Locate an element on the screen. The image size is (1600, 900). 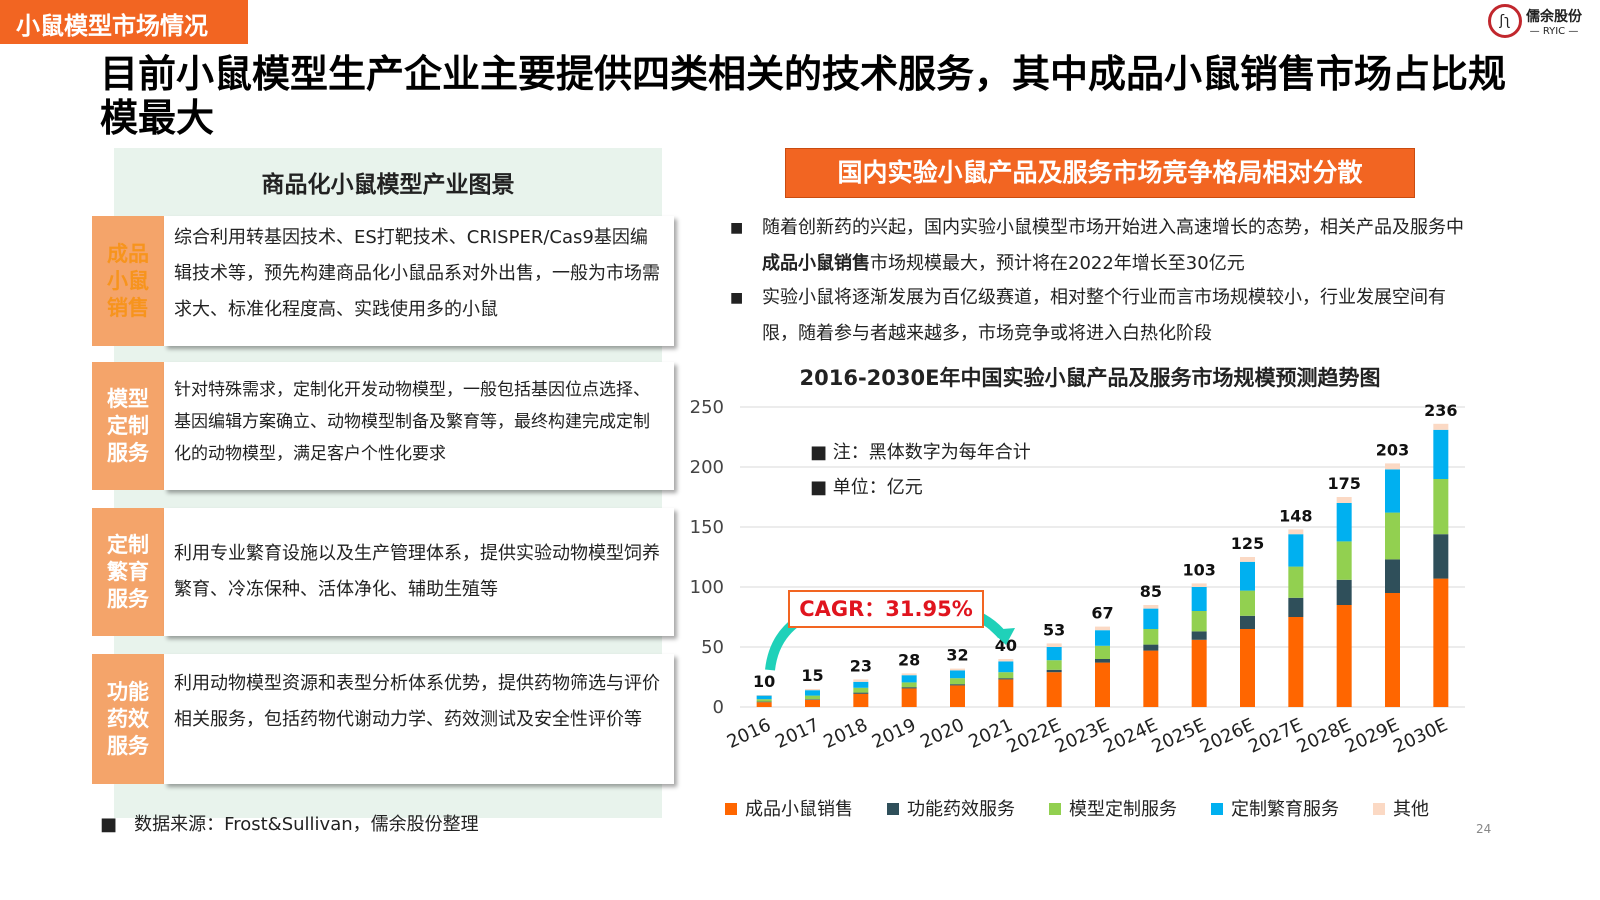
total-label: 32 is located at coordinates (957, 655).